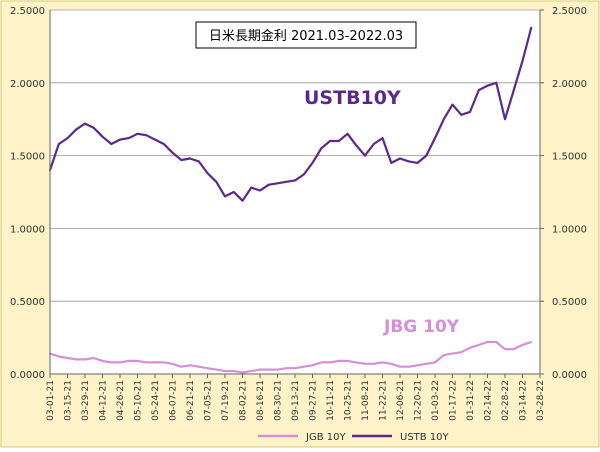 The image size is (600, 452). What do you see at coordinates (27, 84) in the screenshot?
I see `ytick-label-left: 2.0000` at bounding box center [27, 84].